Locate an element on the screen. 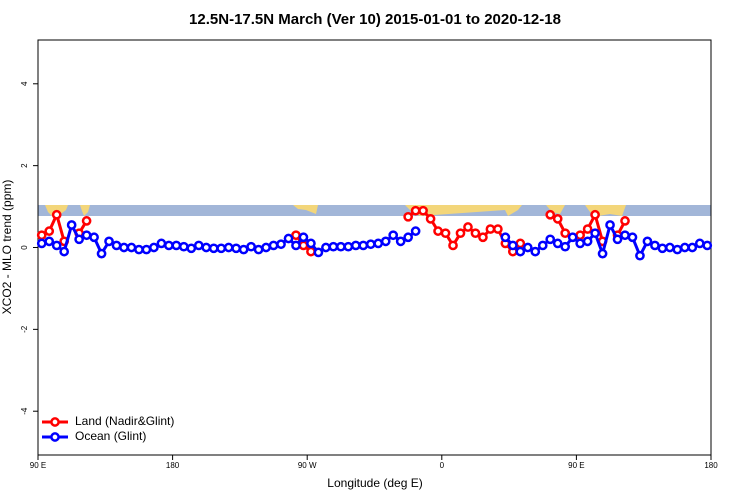 The width and height of the screenshot is (750, 500). x-axis-label: Longitude (deg E) is located at coordinates (374, 483).